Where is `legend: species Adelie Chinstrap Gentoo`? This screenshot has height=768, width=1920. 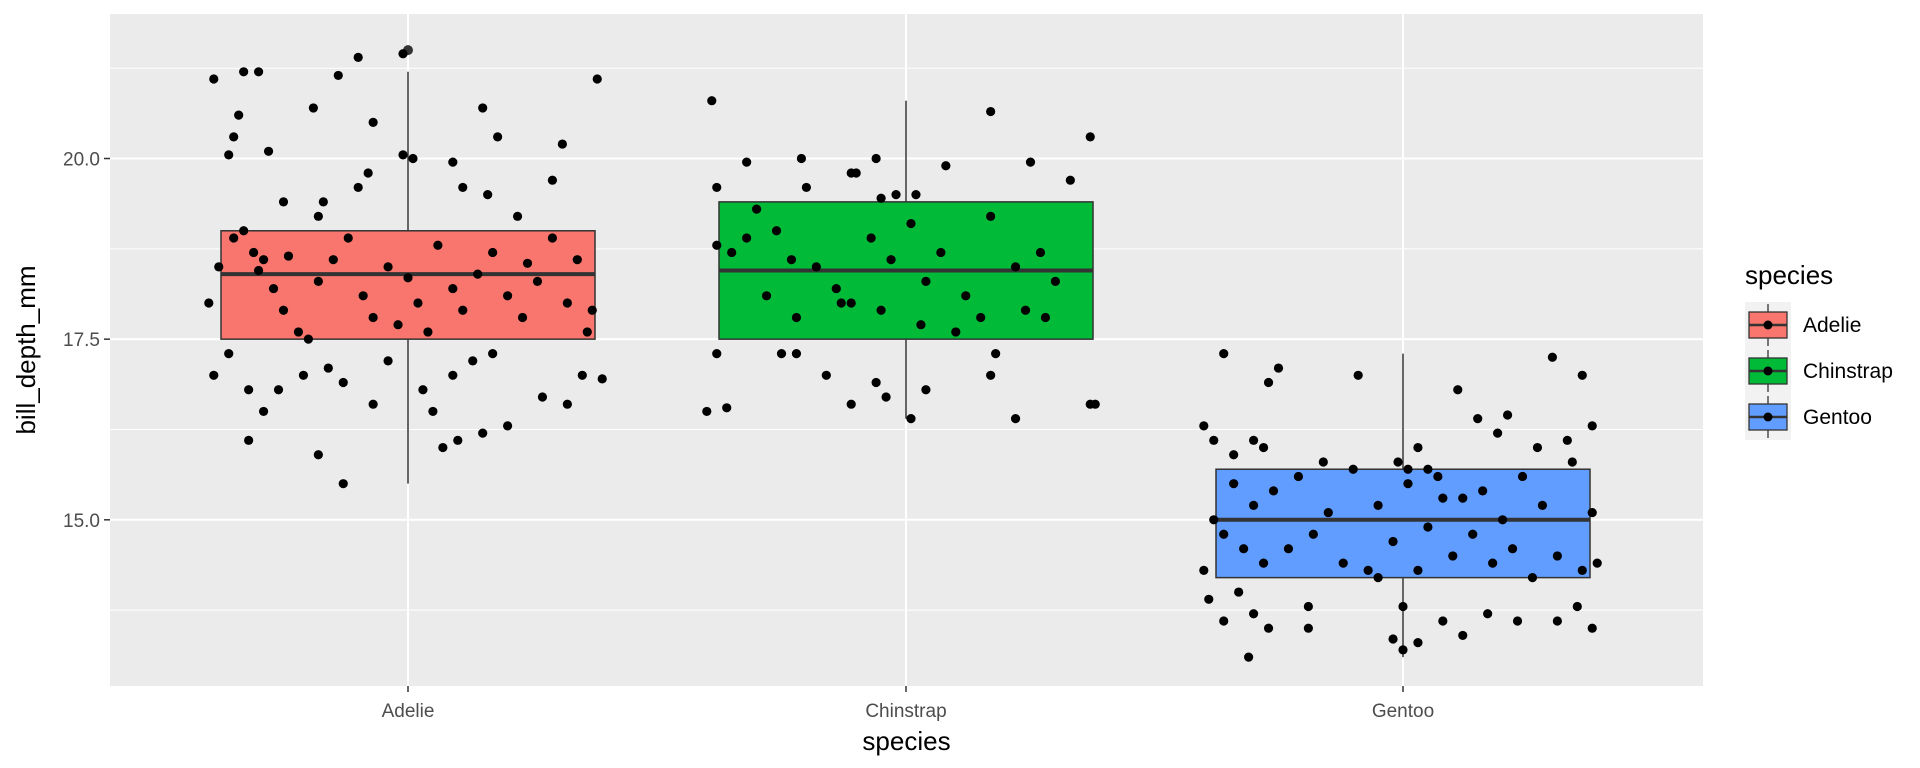
legend: species Adelie Chinstrap Gentoo is located at coordinates (1819, 350).